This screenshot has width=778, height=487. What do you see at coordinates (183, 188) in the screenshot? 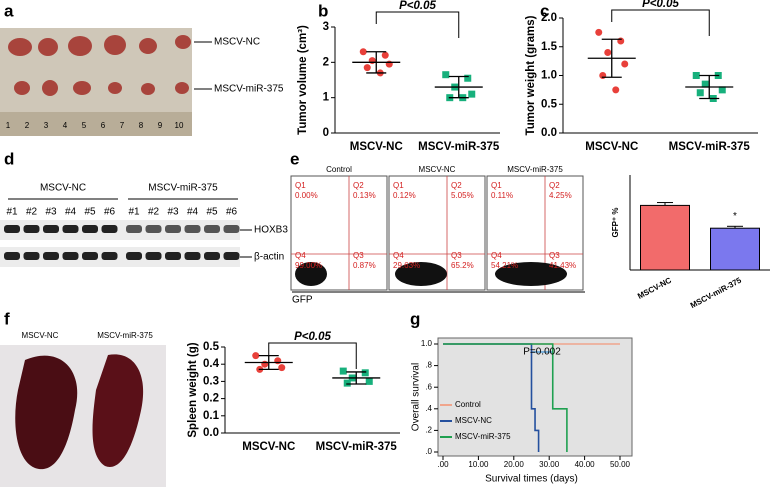
I see `group-label: MSCV-miR-375` at bounding box center [183, 188].